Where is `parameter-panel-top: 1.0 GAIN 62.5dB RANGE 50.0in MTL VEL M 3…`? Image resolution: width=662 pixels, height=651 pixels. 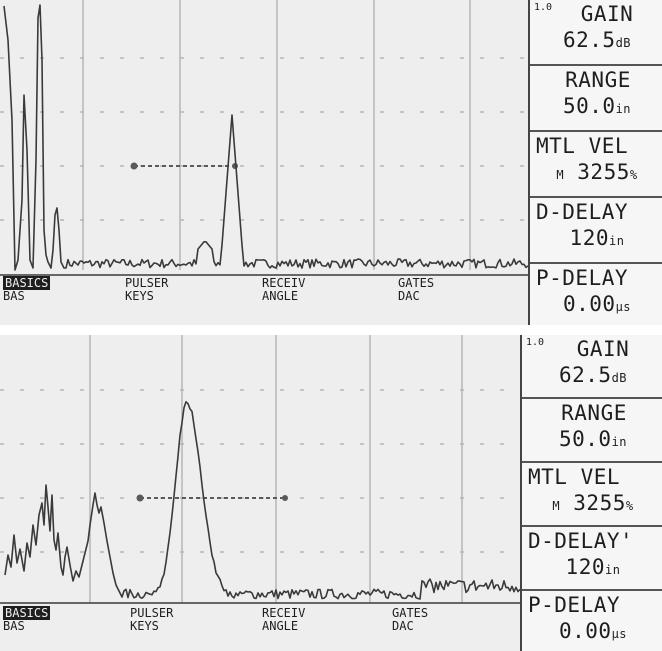 parameter-panel-top: 1.0 GAIN 62.5dB RANGE 50.0in MTL VEL M 3… is located at coordinates (595, 162).